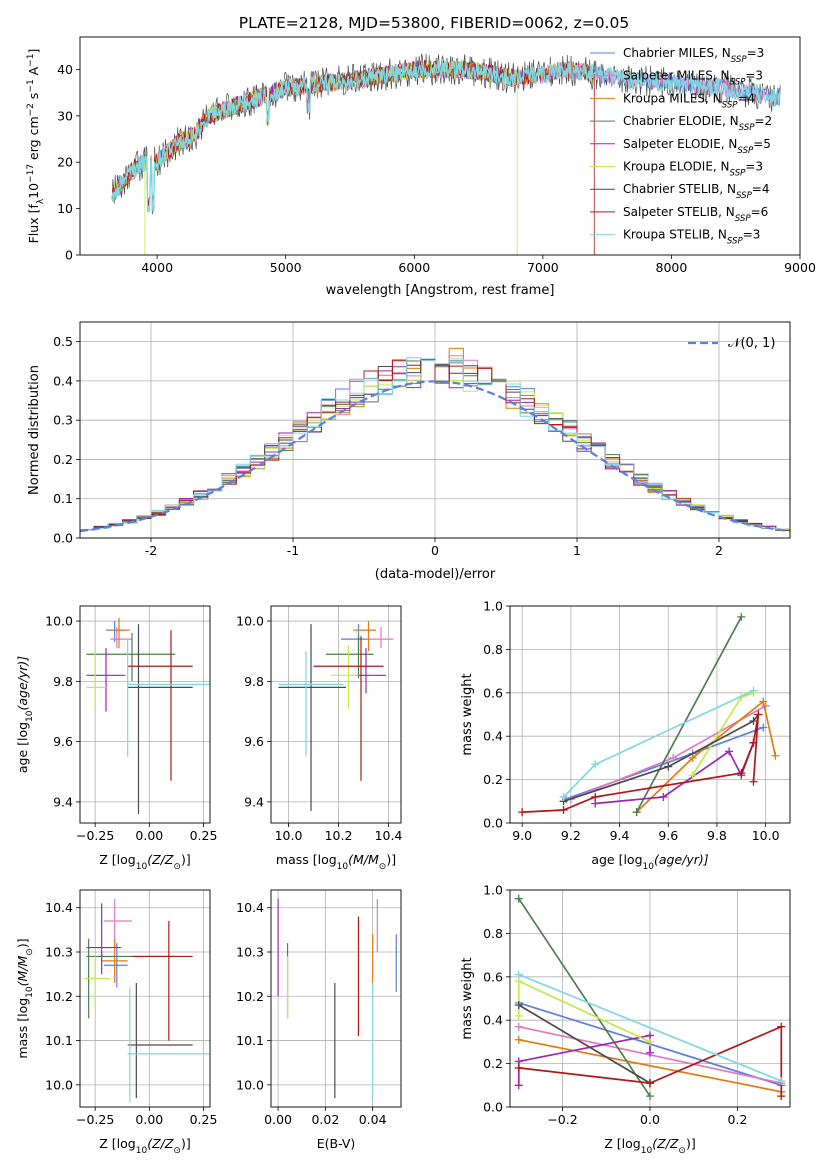 The image size is (819, 1170). Describe the element at coordinates (435, 456) in the screenshot. I see `normal-curve` at that location.